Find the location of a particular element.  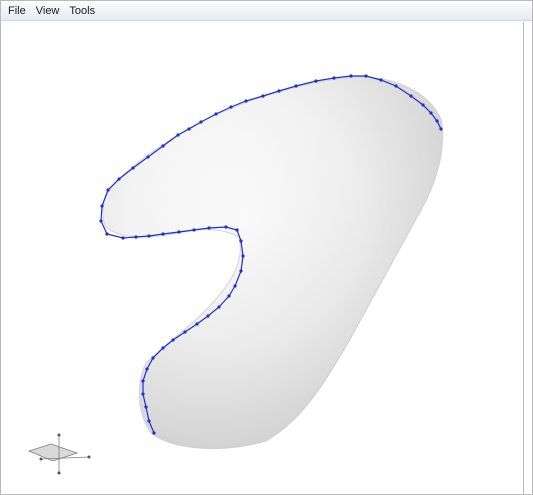

axis-gizmo-icon is located at coordinates (59, 454).